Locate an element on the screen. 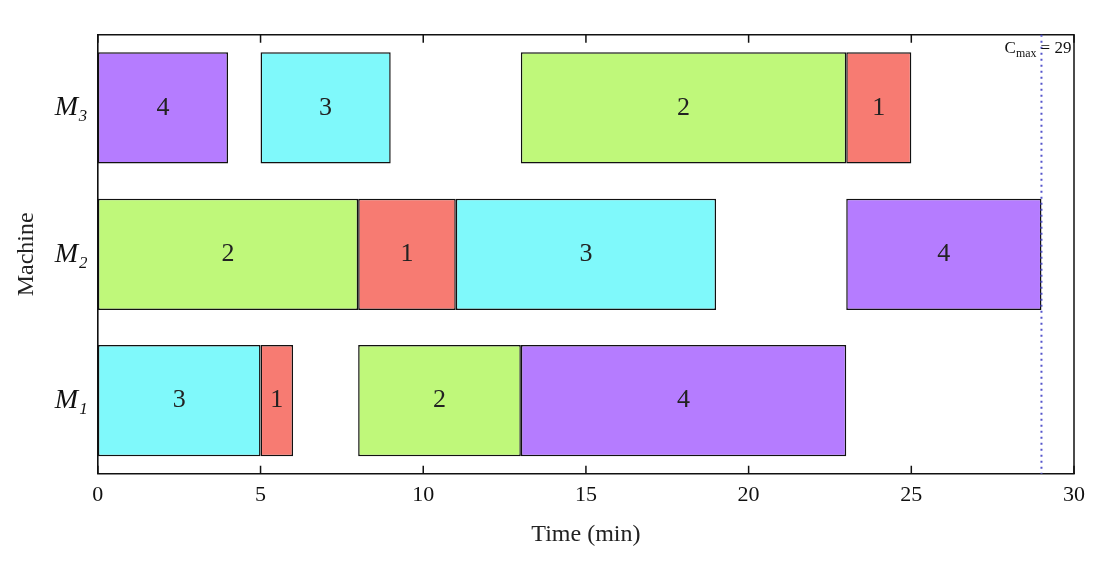 The width and height of the screenshot is (1101, 561). series-label: 2 is located at coordinates (684, 106).